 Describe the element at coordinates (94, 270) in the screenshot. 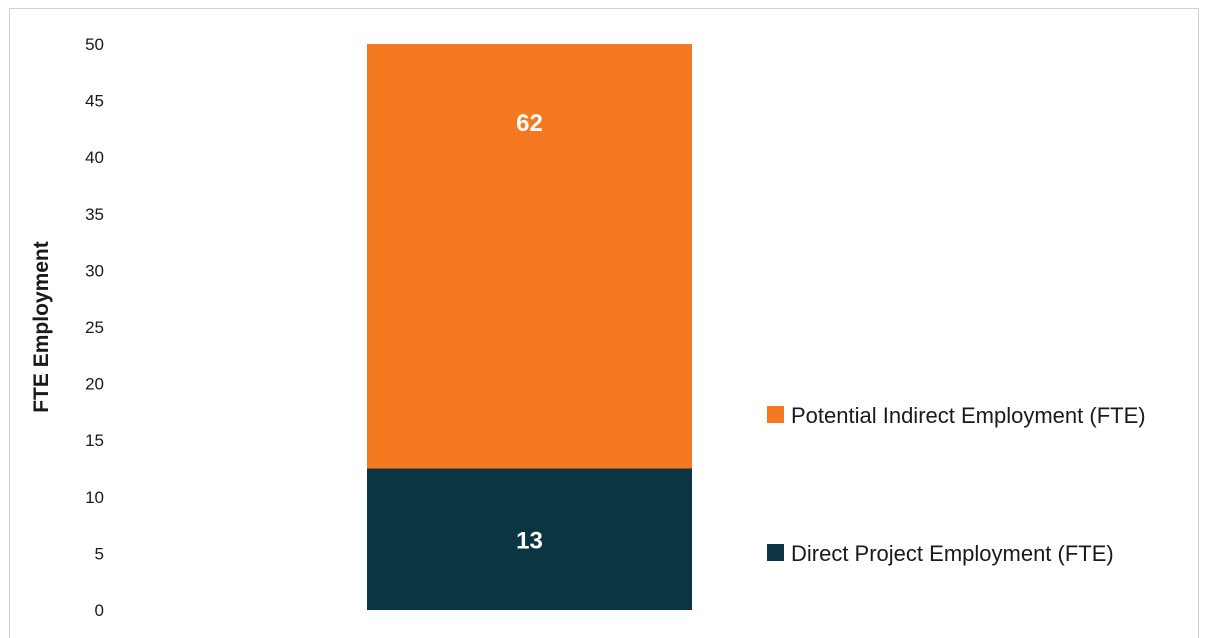

I see `y-tick-label: 30` at that location.